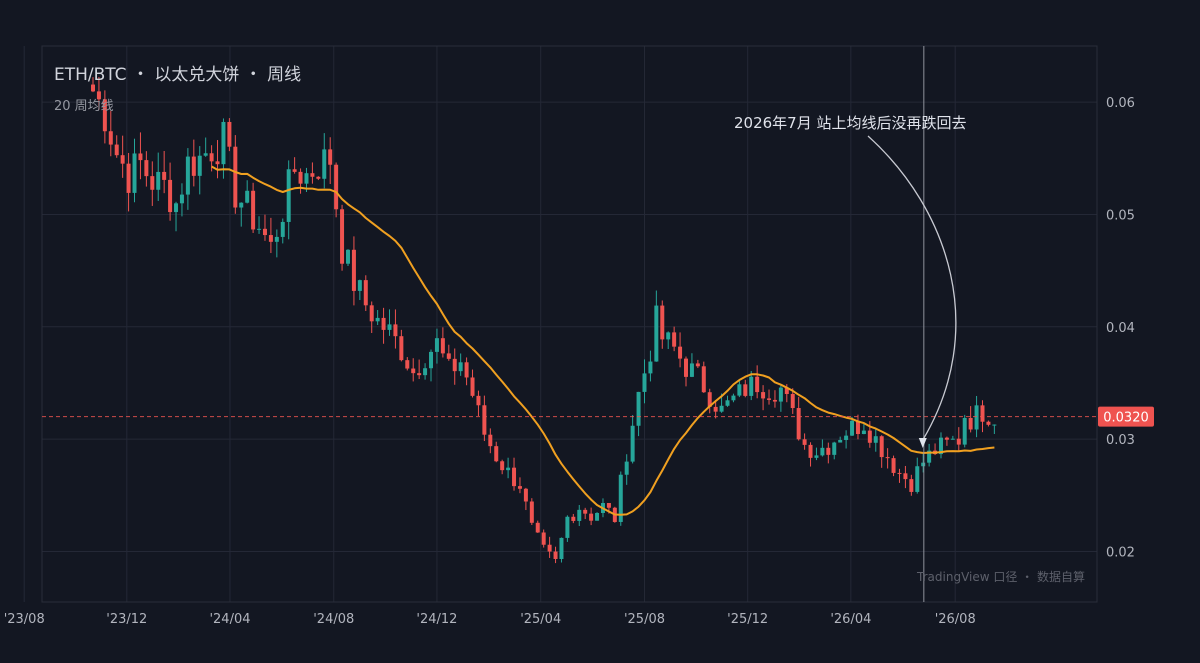 Image resolution: width=1200 pixels, height=663 pixels. Describe the element at coordinates (955, 619) in the screenshot. I see `x-tick-label: '26/08` at that location.